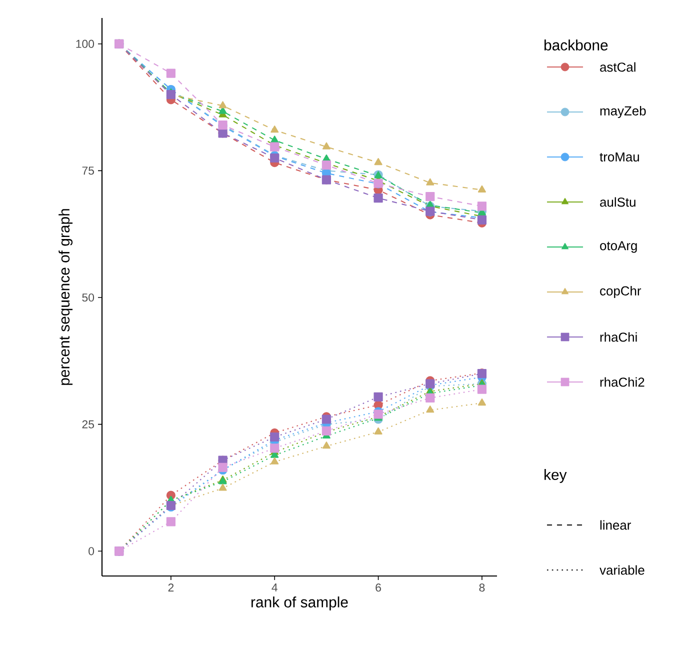 The image size is (683, 650). What do you see at coordinates (619, 157) in the screenshot?
I see `legend-label: troMau` at bounding box center [619, 157].